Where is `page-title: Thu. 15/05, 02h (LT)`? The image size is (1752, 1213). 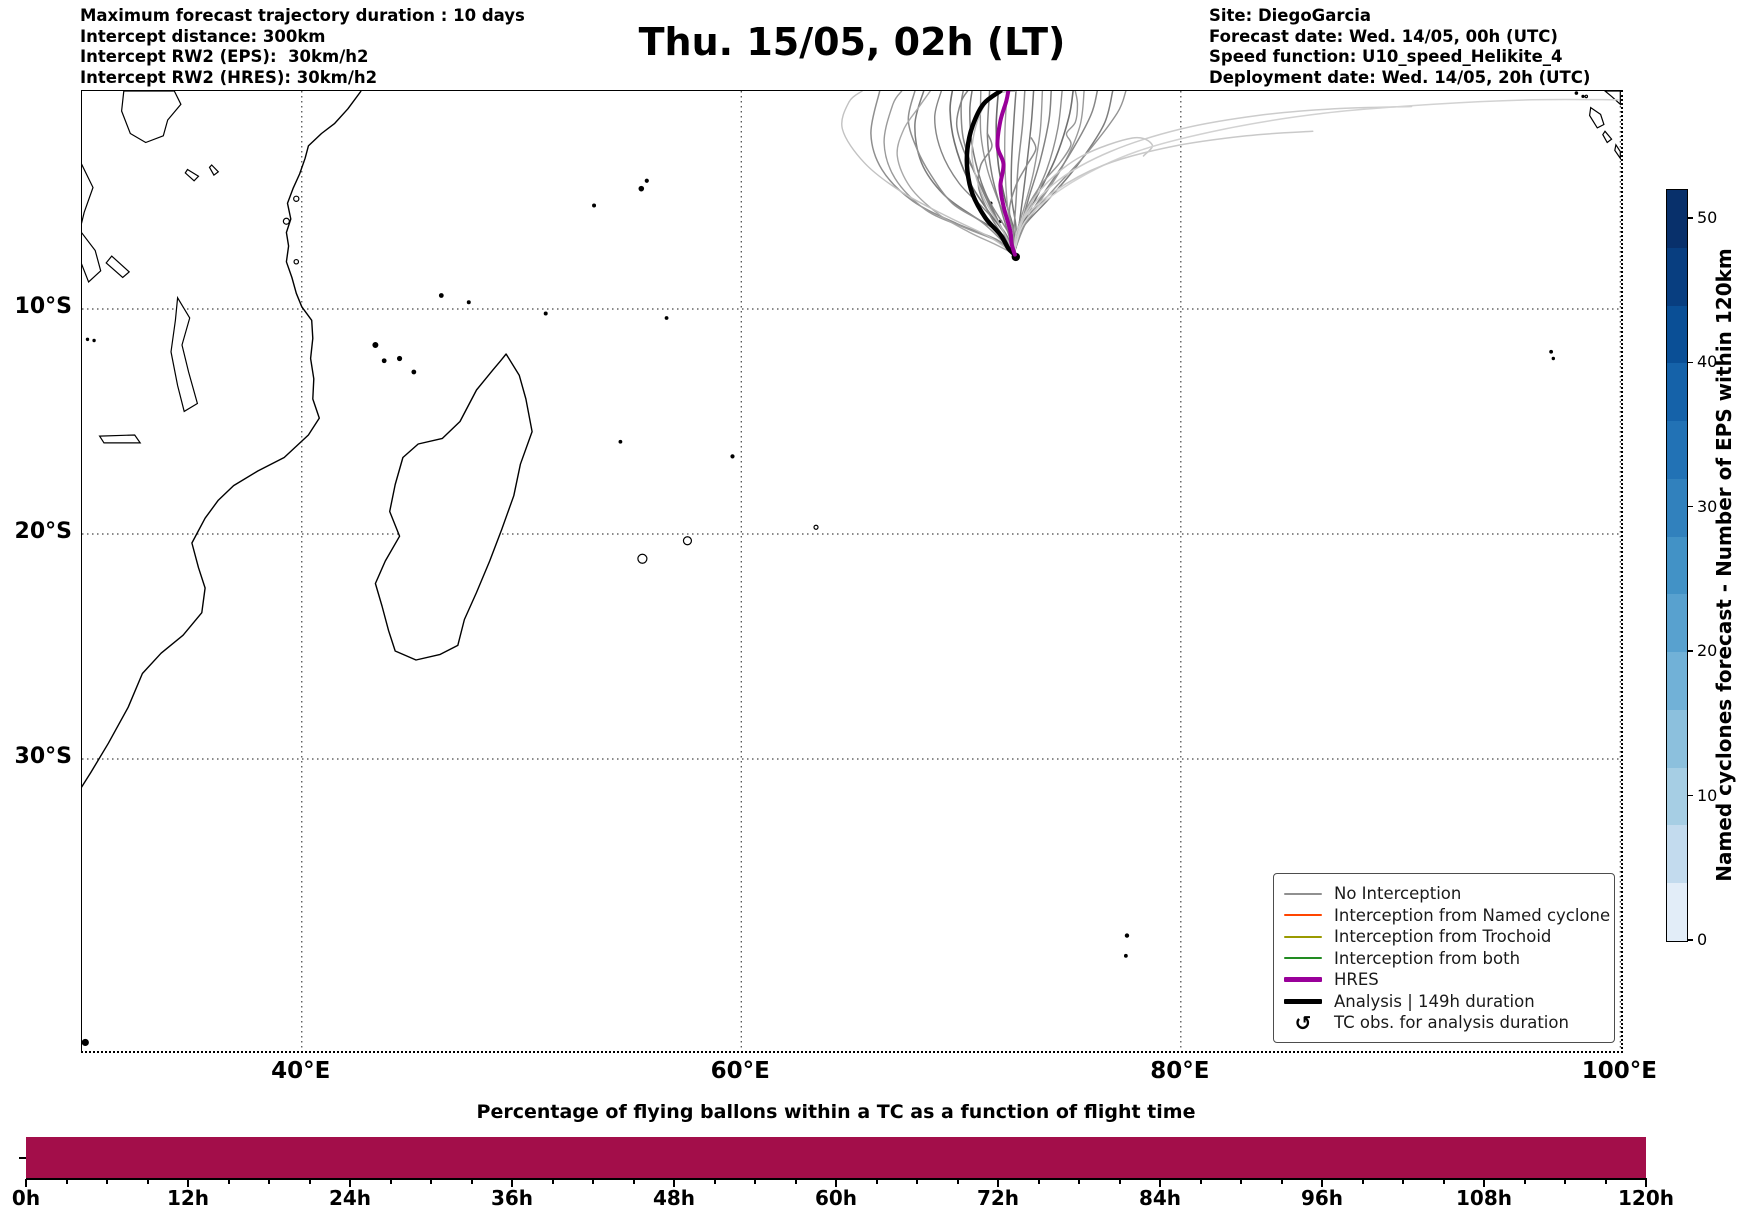
page-title: Thu. 15/05, 02h (LT) is located at coordinates (852, 42).